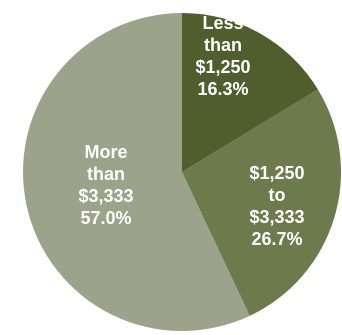 This screenshot has height=335, width=342. I want to click on pie-label-line: 26.7%, so click(276, 239).